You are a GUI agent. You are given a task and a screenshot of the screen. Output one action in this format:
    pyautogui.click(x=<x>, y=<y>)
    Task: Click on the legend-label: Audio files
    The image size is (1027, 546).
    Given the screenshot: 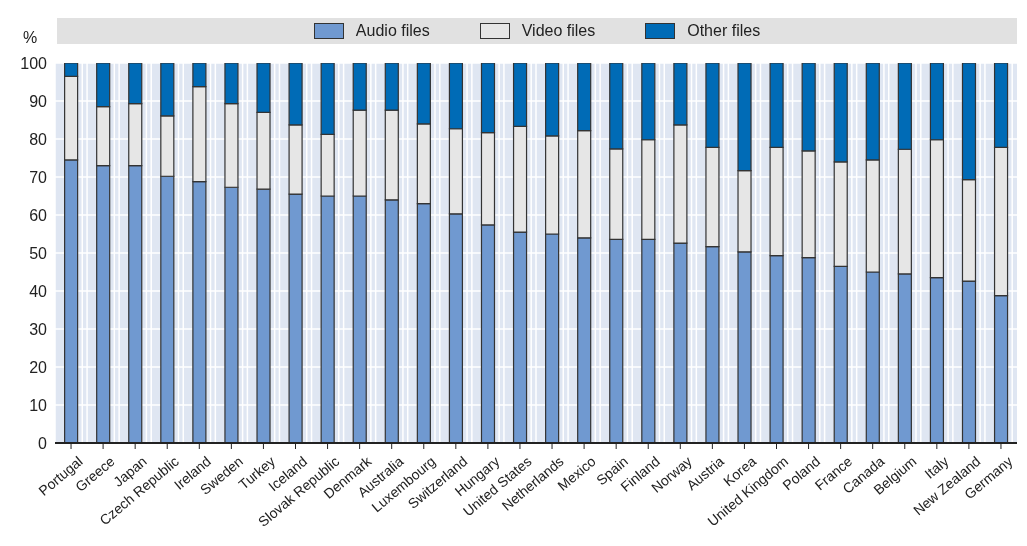 What is the action you would take?
    pyautogui.click(x=392, y=31)
    